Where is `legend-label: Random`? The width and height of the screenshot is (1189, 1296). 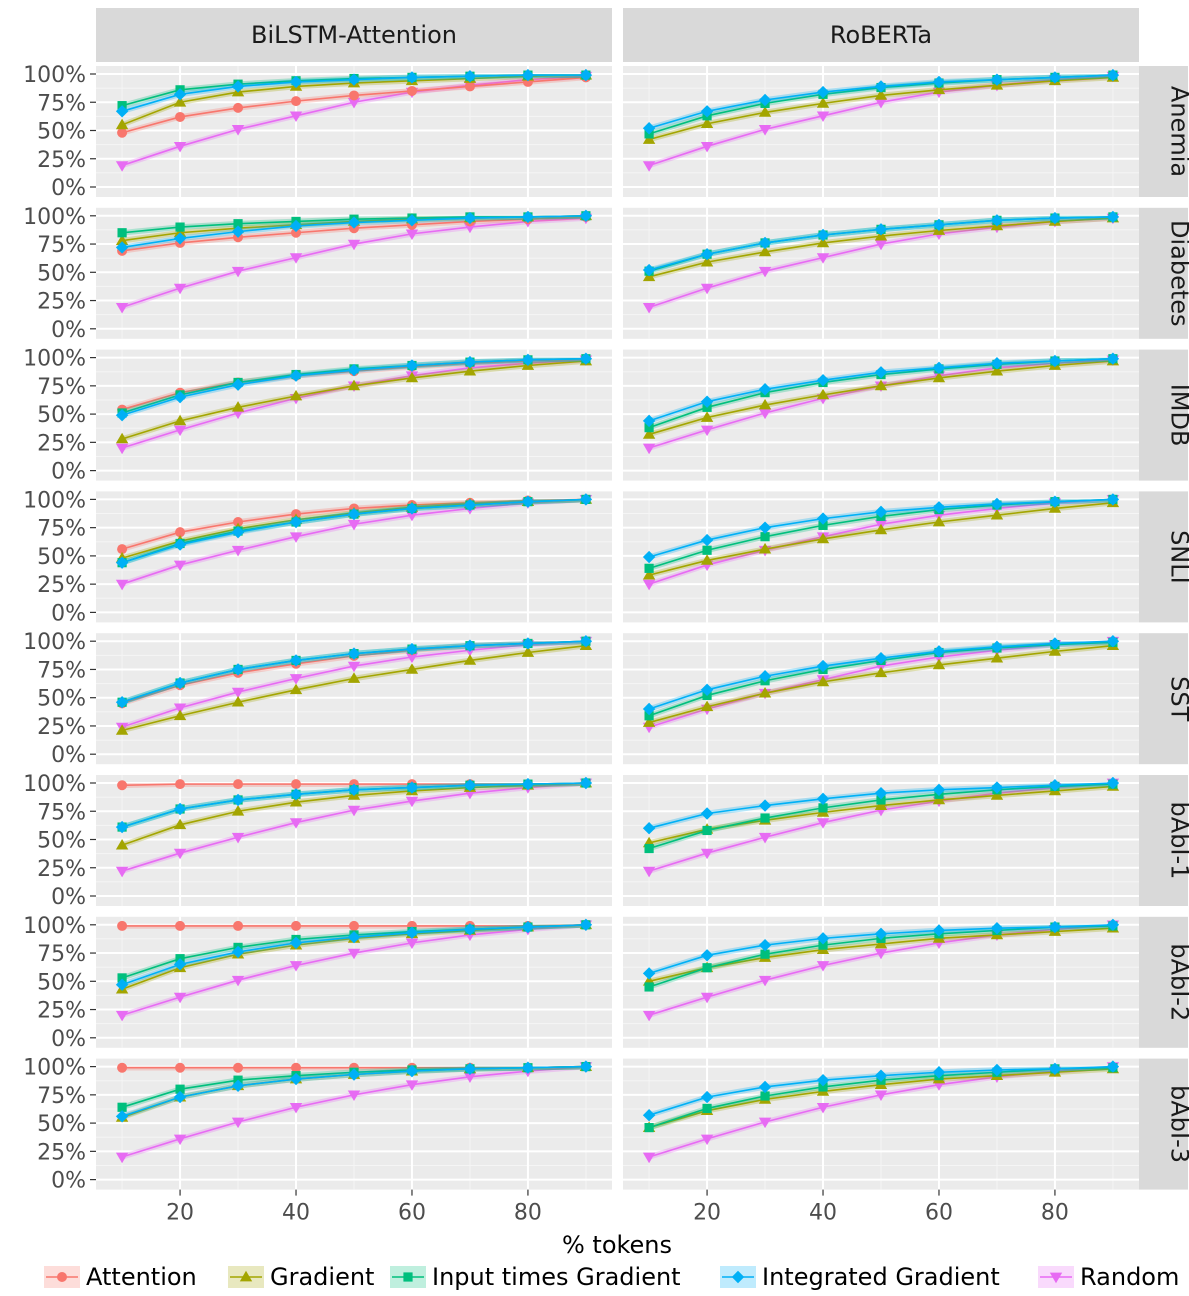
legend-label: Random is located at coordinates (1129, 1277).